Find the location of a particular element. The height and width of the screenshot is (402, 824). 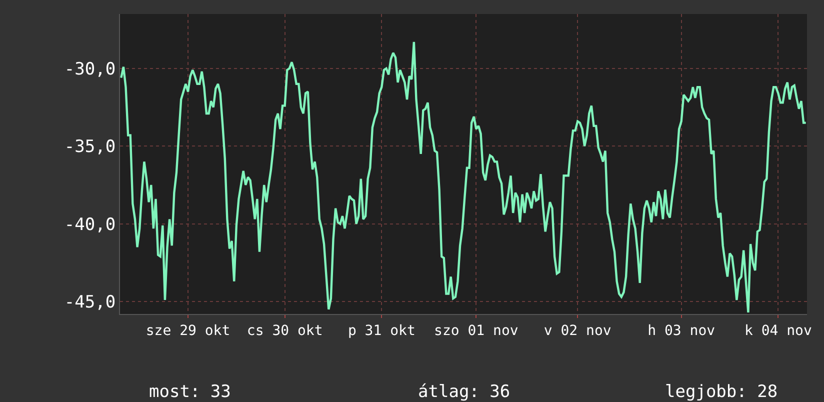

x-tick-label: p 31 okt is located at coordinates (382, 330).